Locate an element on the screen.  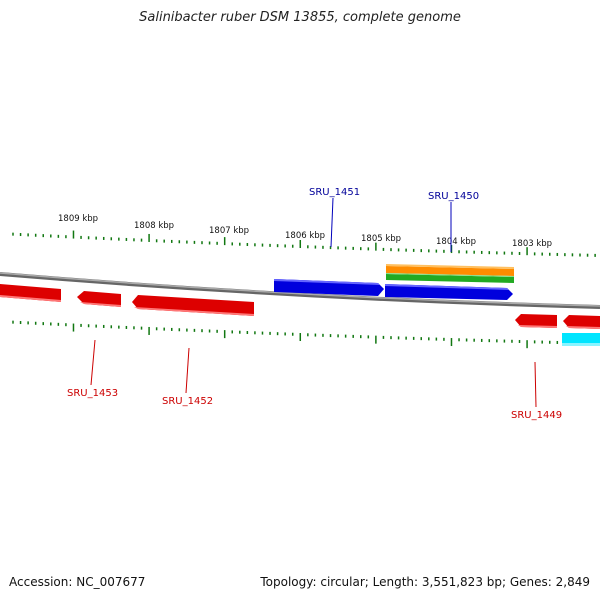
scale-ticks-bottom is located at coordinates (304, 334).